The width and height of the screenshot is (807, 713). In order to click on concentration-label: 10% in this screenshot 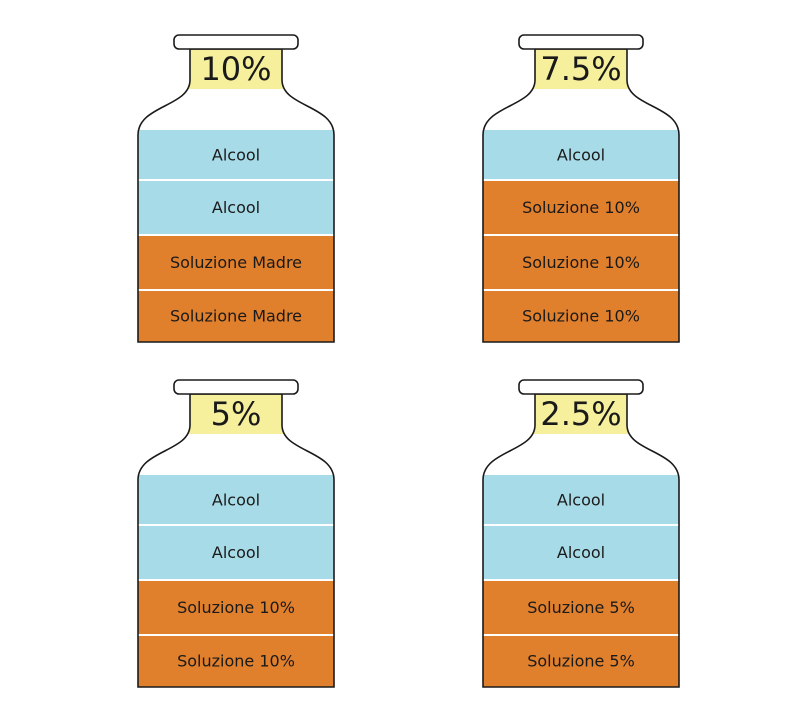, I will do `click(235, 69)`.